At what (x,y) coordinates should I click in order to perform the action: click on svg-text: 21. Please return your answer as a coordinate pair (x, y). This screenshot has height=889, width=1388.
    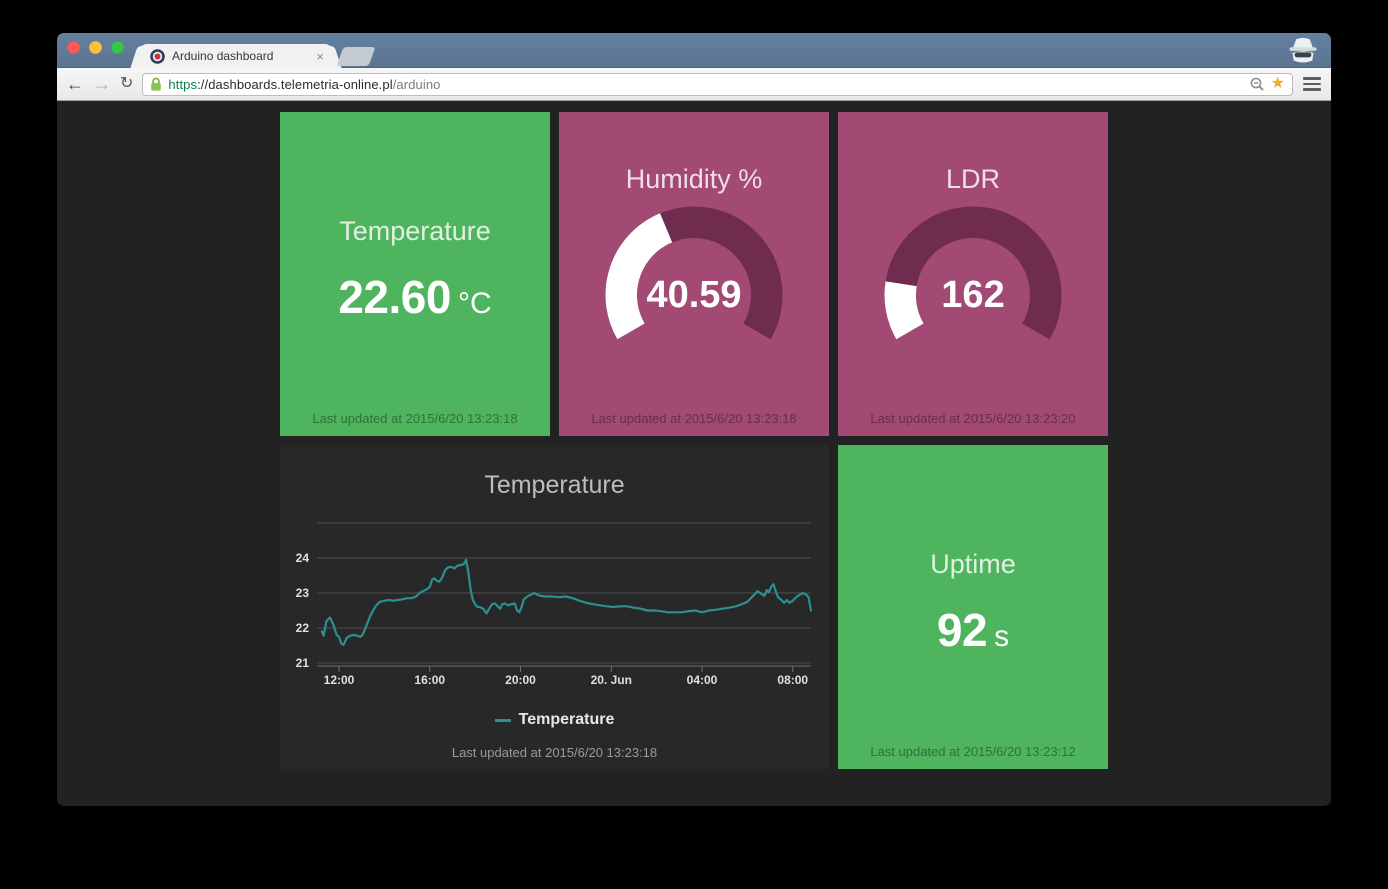
    Looking at the image, I should click on (303, 663).